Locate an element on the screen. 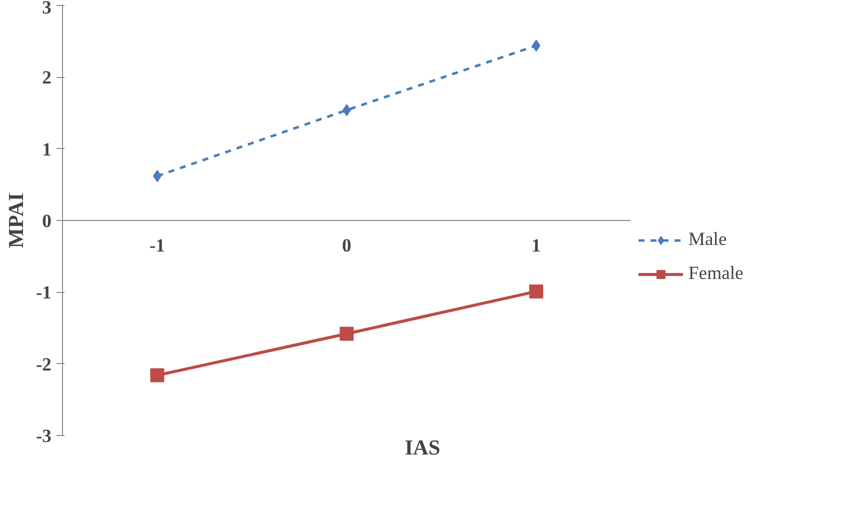 The width and height of the screenshot is (845, 510). x-tick-label: -1 is located at coordinates (157, 246).